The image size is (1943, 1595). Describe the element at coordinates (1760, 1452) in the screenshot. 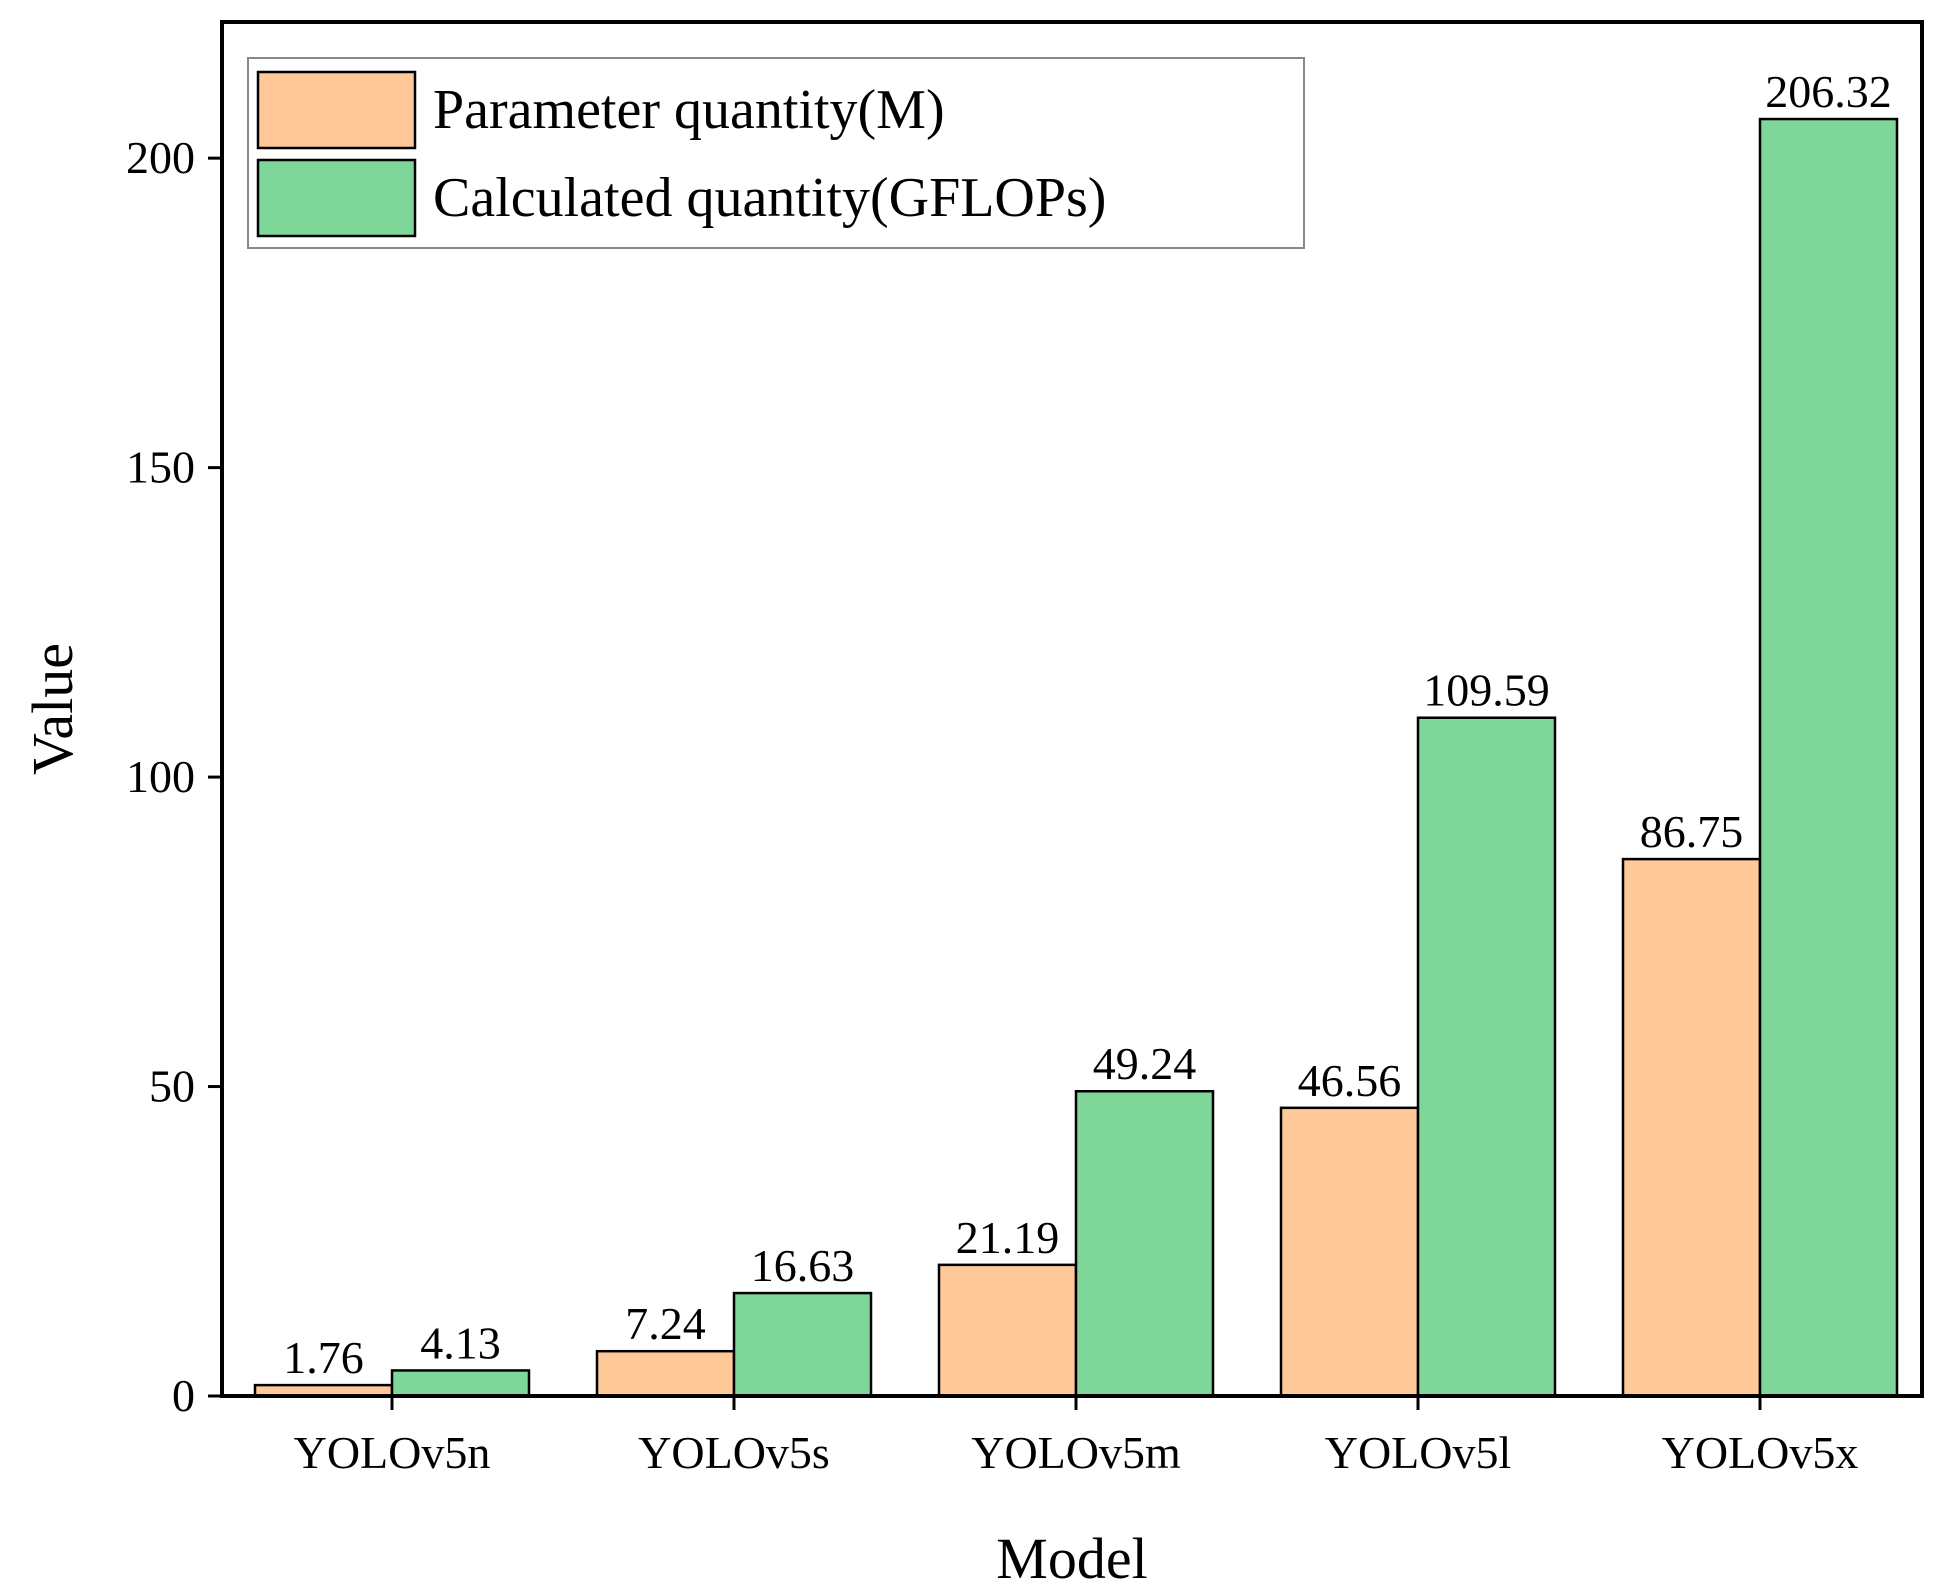

I see `x-tick-label-yolov5x: YOLOv5x` at that location.